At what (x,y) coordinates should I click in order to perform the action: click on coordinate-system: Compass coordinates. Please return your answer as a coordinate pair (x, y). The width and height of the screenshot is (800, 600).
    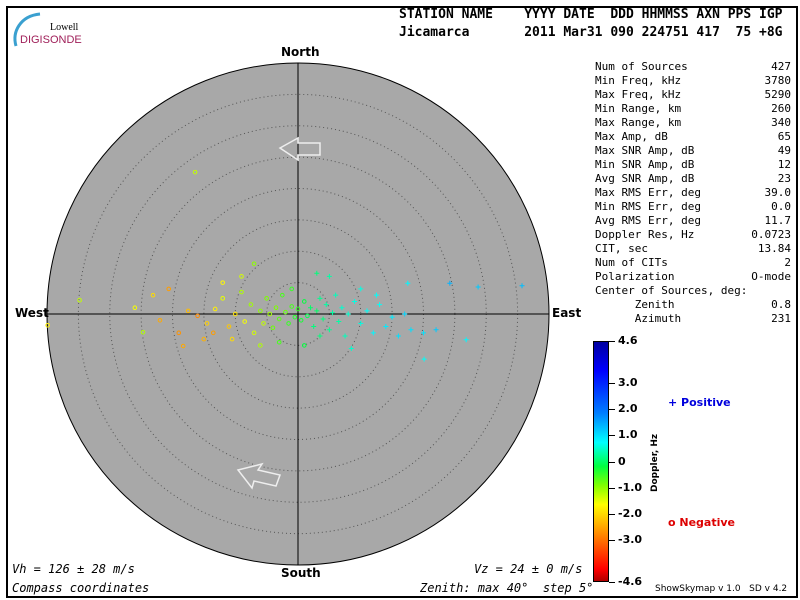
    Looking at the image, I should click on (81, 588).